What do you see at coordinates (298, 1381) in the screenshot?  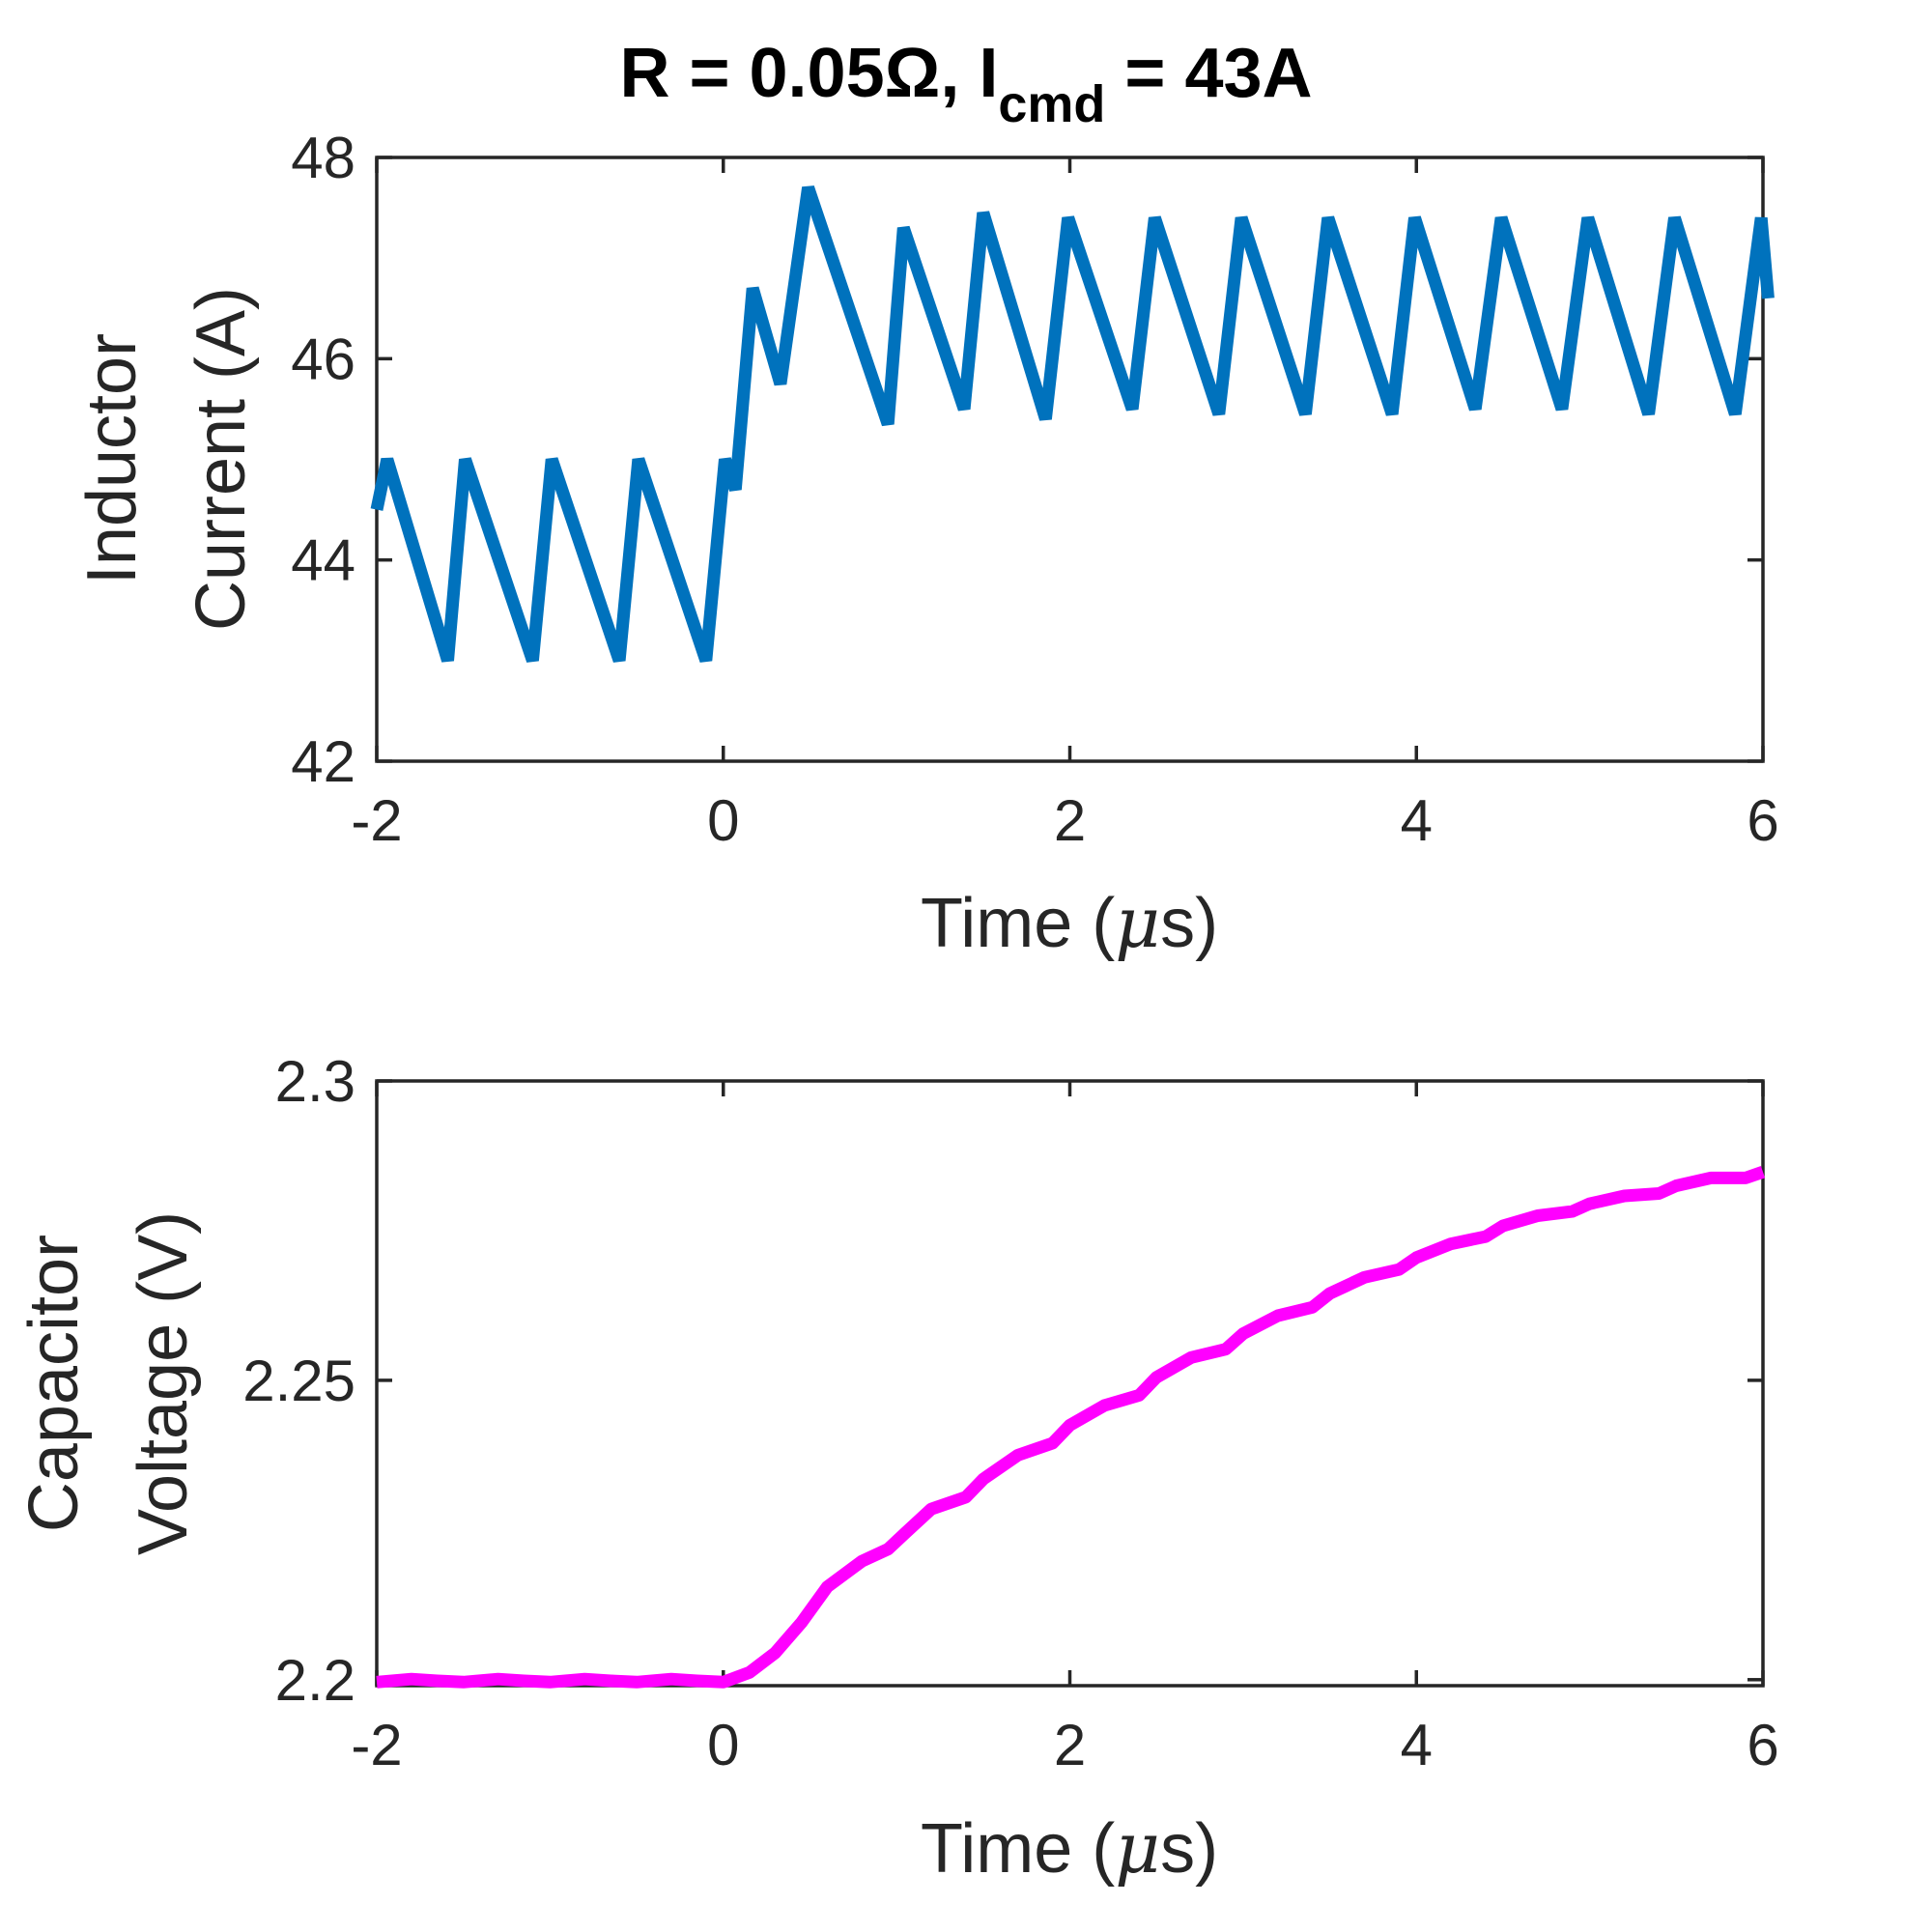 I see `capacitor-voltage-y-tick-label: 2.25` at bounding box center [298, 1381].